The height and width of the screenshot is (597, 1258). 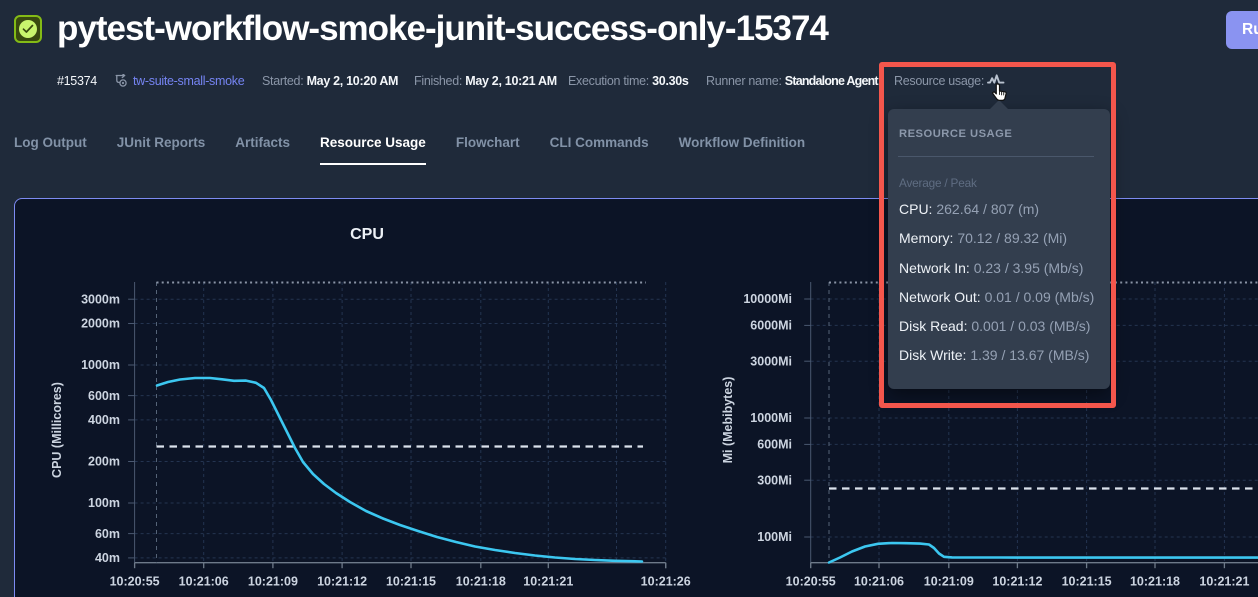 What do you see at coordinates (728, 420) in the screenshot?
I see `svg-text: Mi (Mebibytes)` at bounding box center [728, 420].